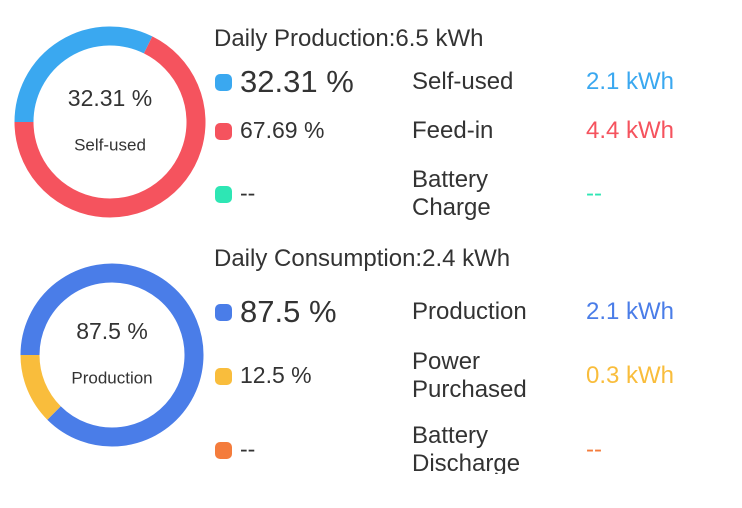  What do you see at coordinates (349, 38) in the screenshot?
I see `section-title: Daily Production:6.5 kWh` at bounding box center [349, 38].